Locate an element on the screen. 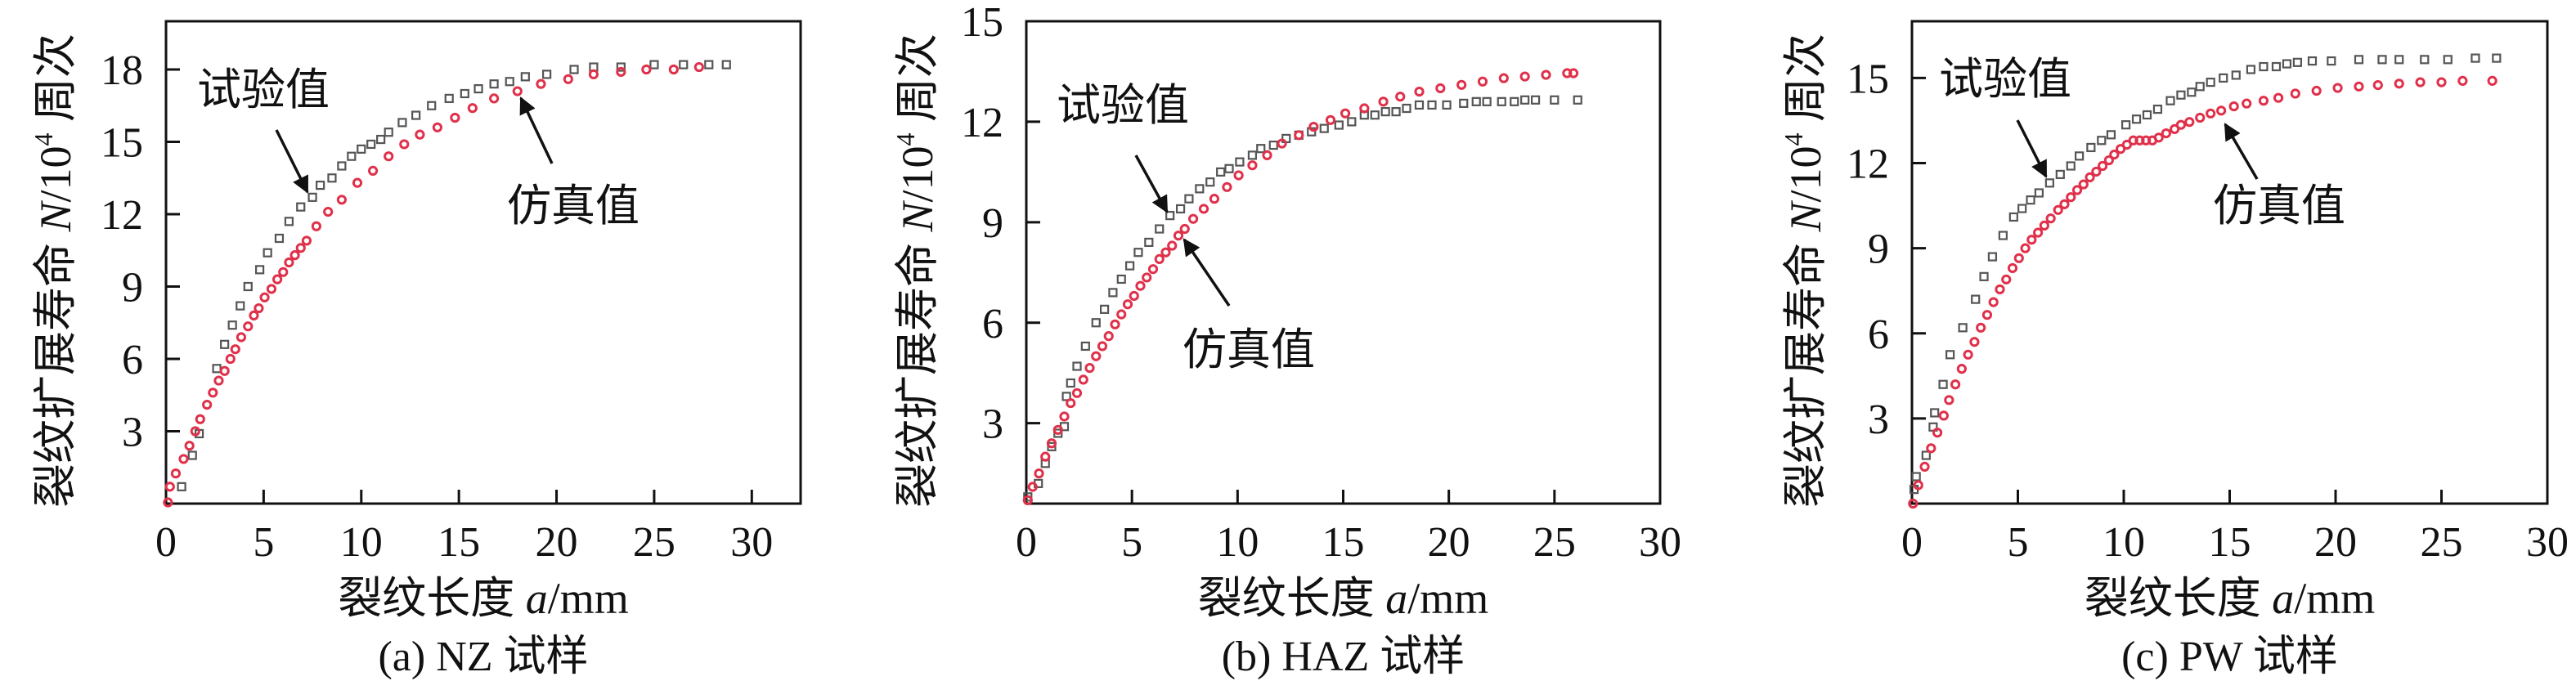 This screenshot has width=2576, height=681. y-axis-label: 裂纹扩展寿命 N/104 周次 is located at coordinates (1805, 271).